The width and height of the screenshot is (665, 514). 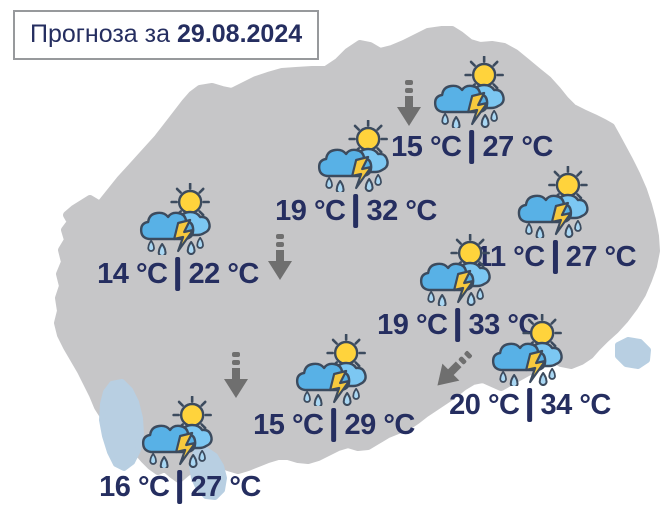 I want to click on temp-max: 33 °C, so click(x=504, y=324).